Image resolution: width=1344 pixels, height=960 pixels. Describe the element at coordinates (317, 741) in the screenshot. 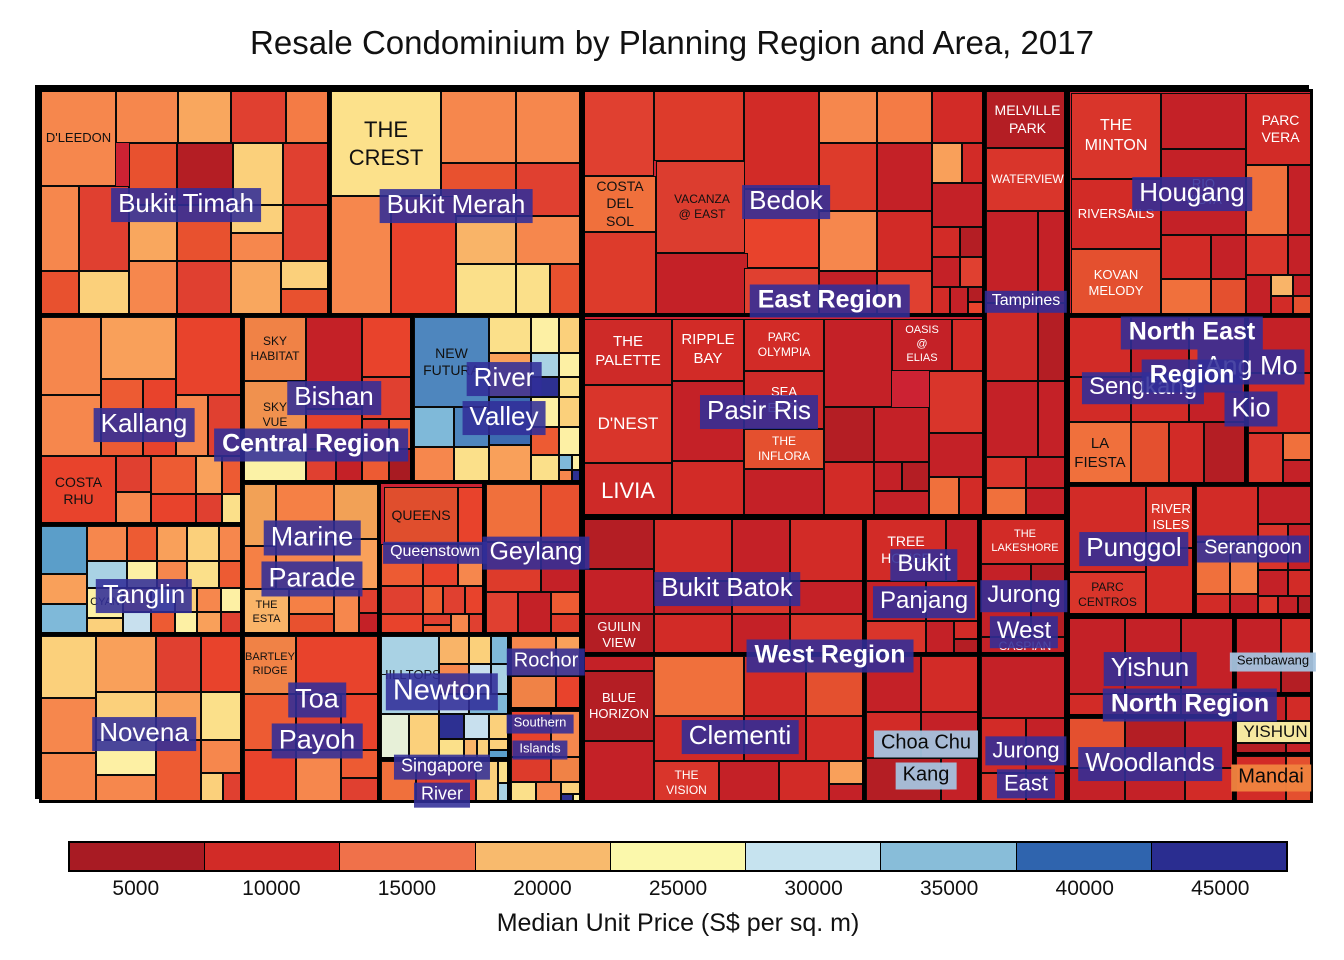

I see `area-label-toa-payoh: Payoh` at that location.